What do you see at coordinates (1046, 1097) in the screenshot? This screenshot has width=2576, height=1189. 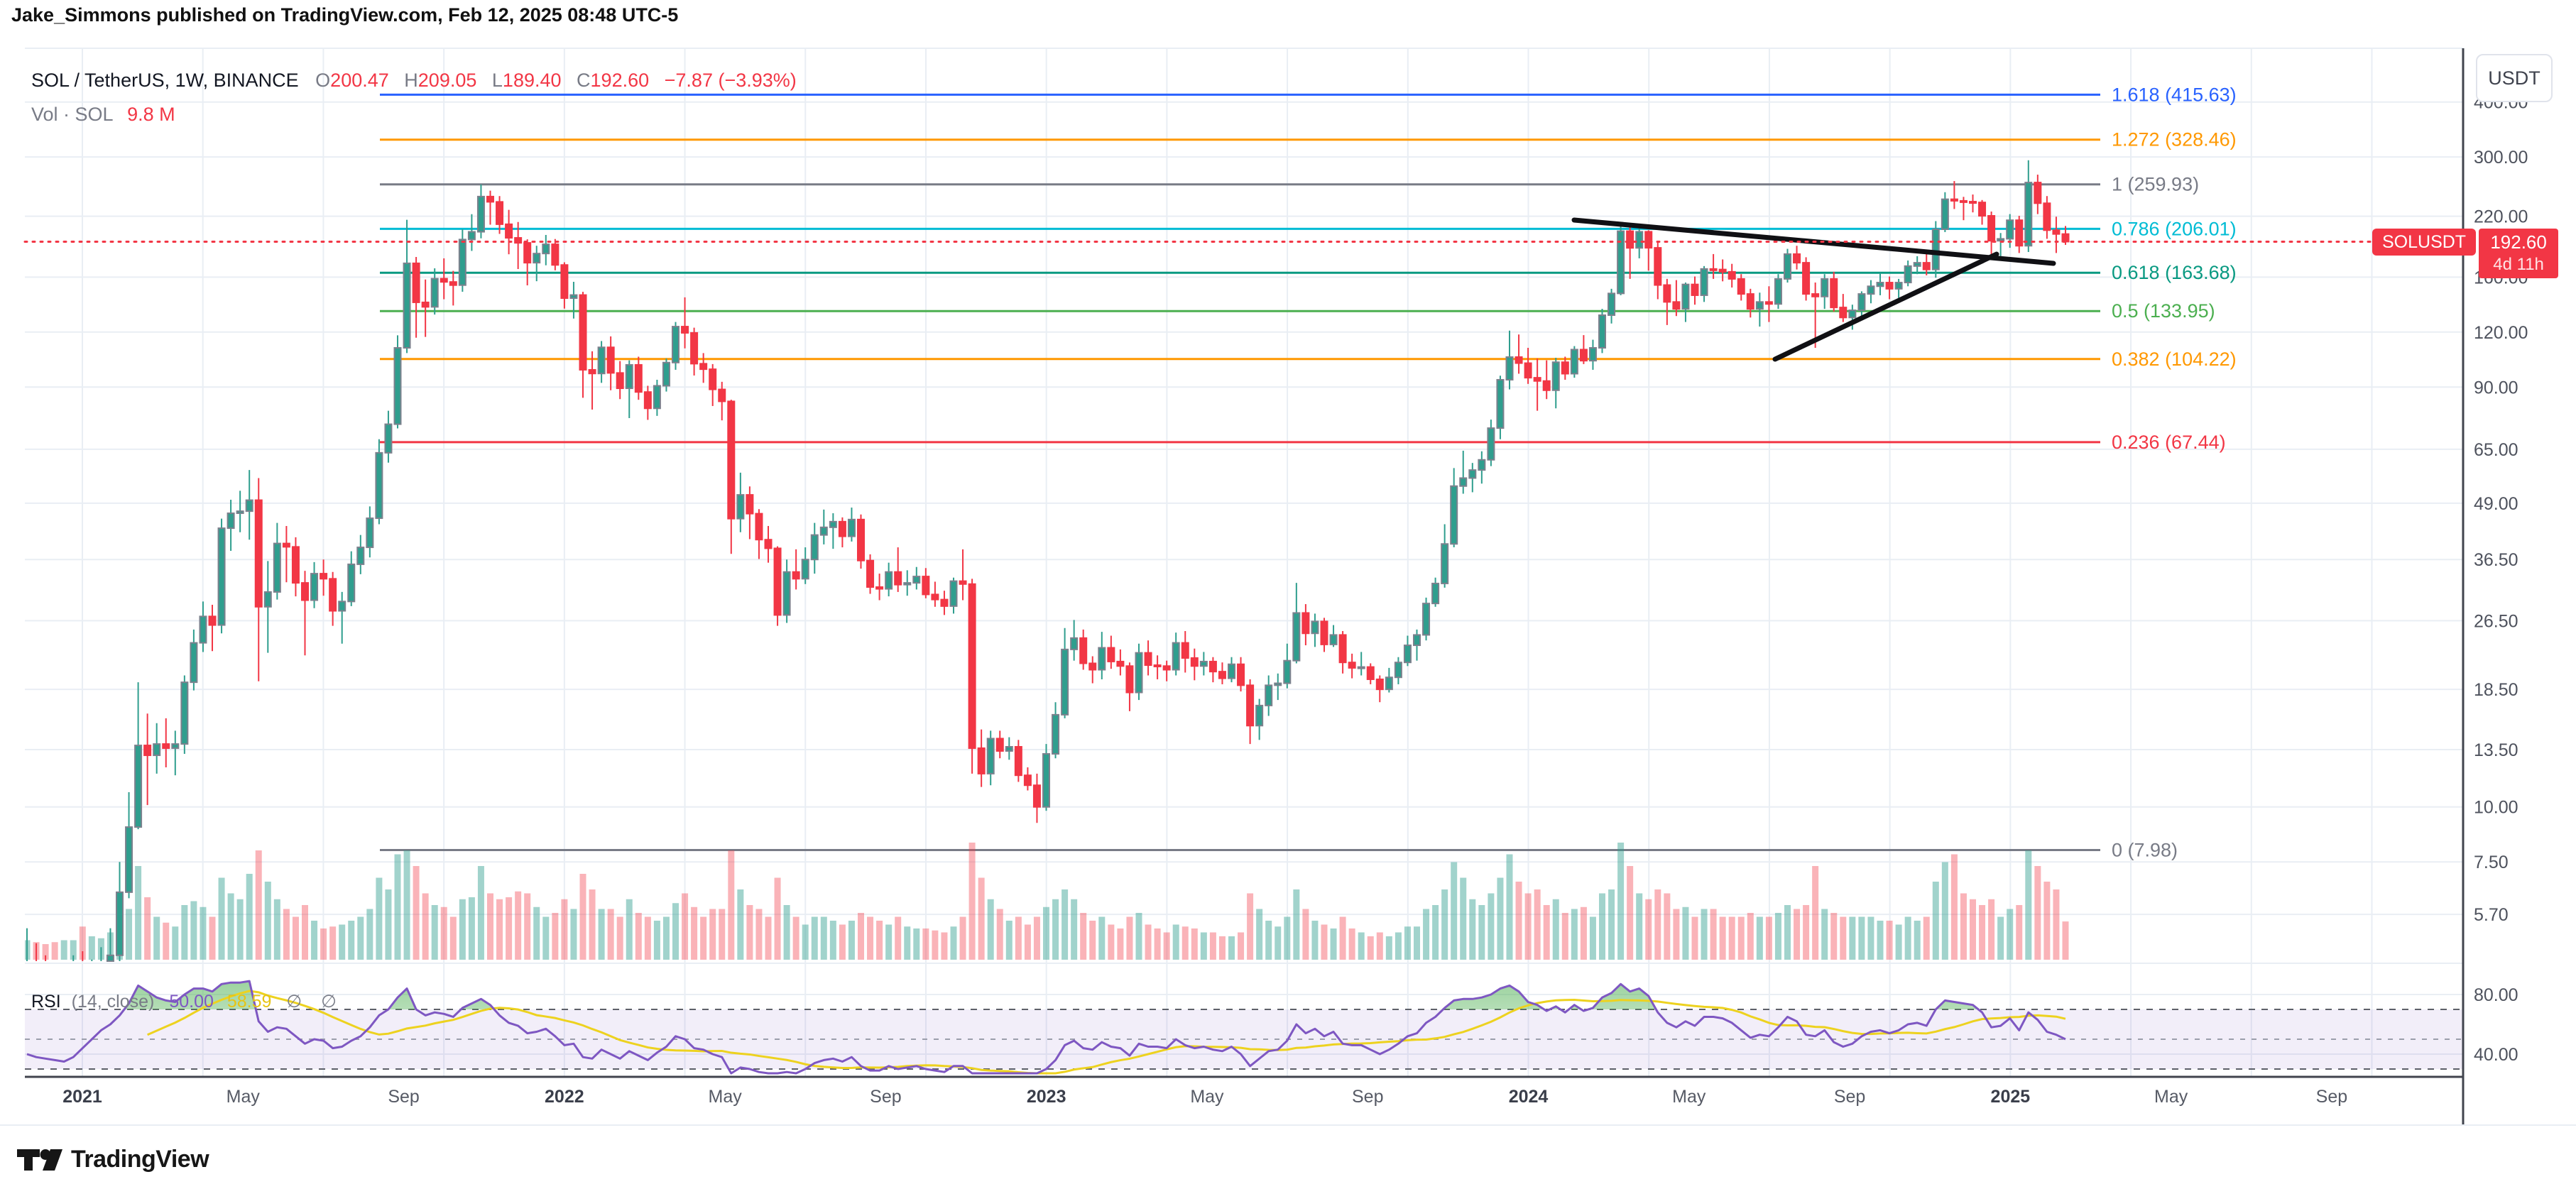 I see `time-tick-label: 2023` at bounding box center [1046, 1097].